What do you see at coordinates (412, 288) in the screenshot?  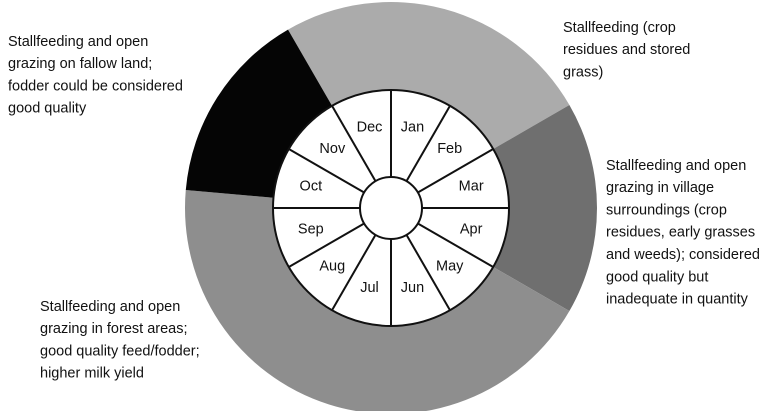 I see `month-label: Jun` at bounding box center [412, 288].